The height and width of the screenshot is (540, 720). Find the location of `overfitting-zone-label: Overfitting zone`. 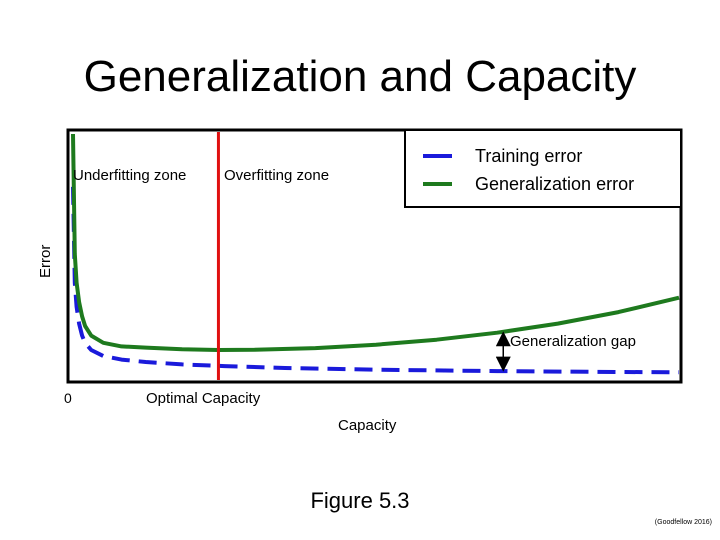

overfitting-zone-label: Overfitting zone is located at coordinates (276, 175).